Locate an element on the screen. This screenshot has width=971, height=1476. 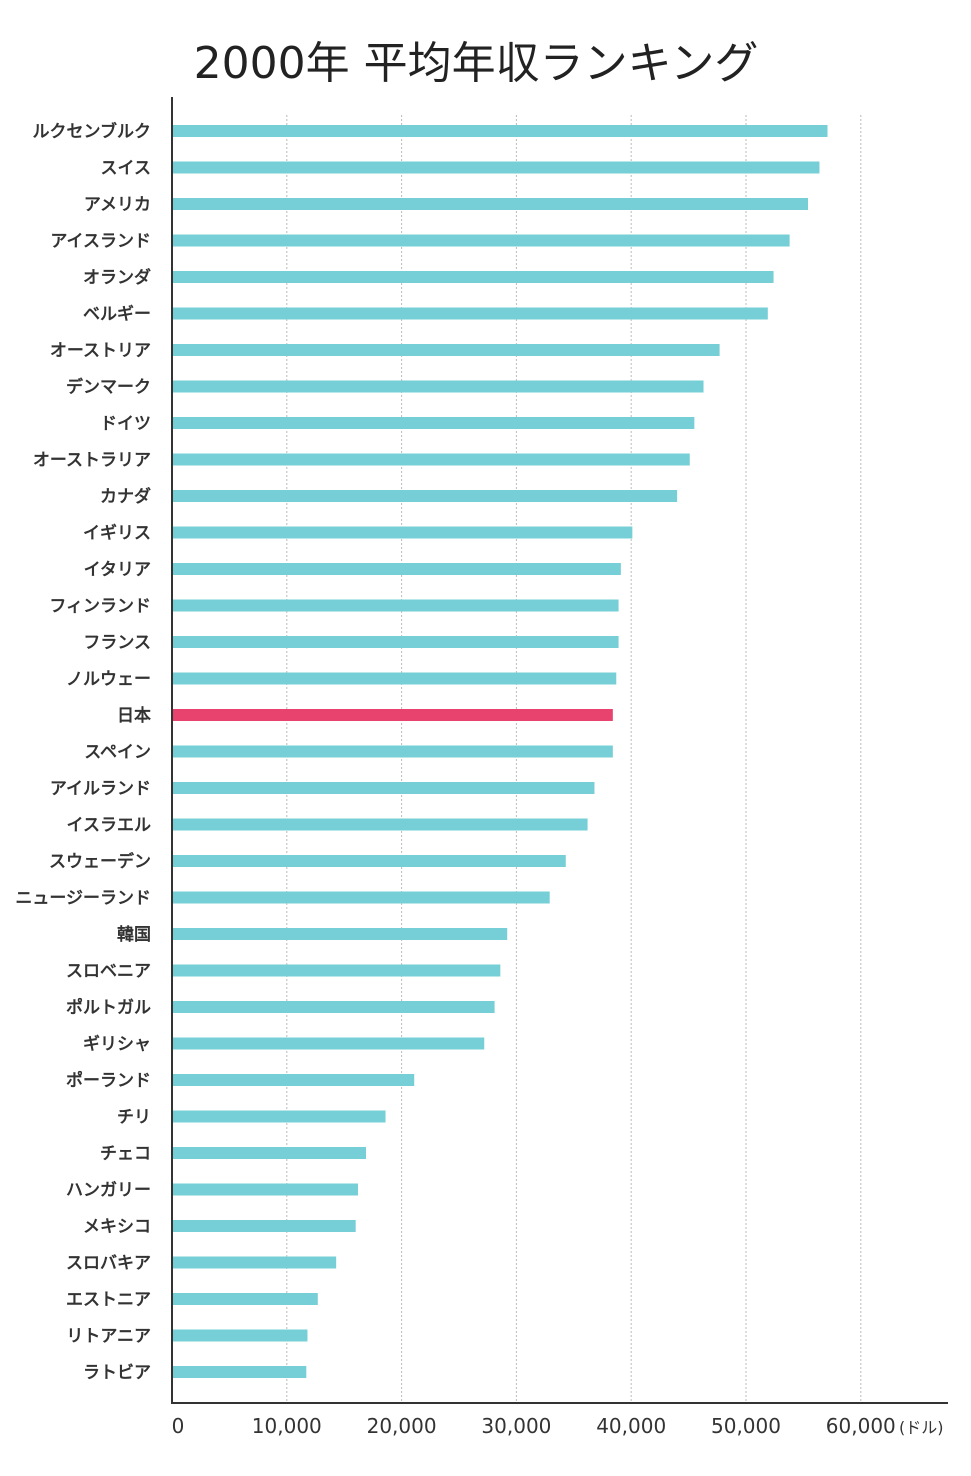
category-label: オーストラリア is located at coordinates (92, 461).